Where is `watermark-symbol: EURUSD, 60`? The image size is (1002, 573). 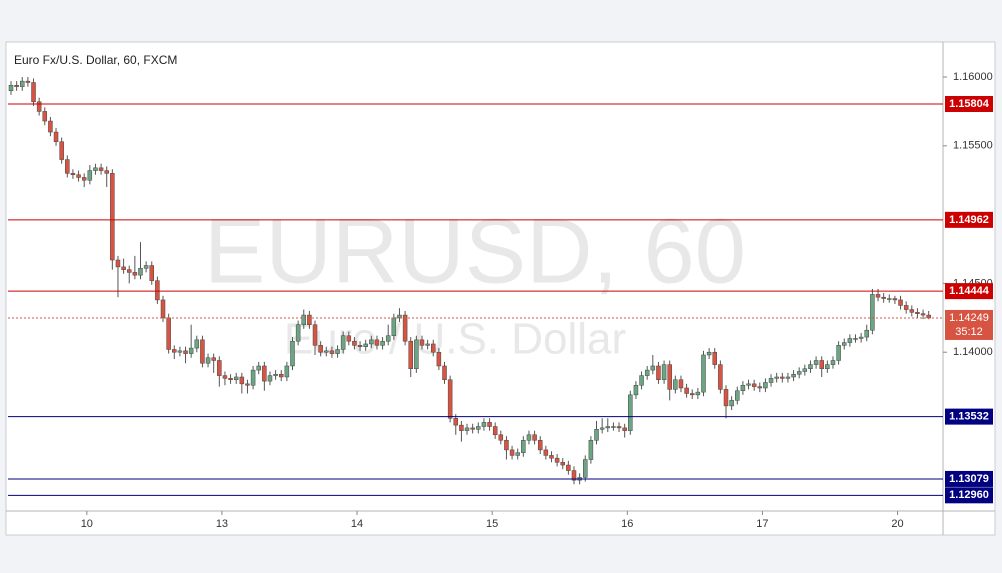 watermark-symbol: EURUSD, 60 is located at coordinates (475, 251).